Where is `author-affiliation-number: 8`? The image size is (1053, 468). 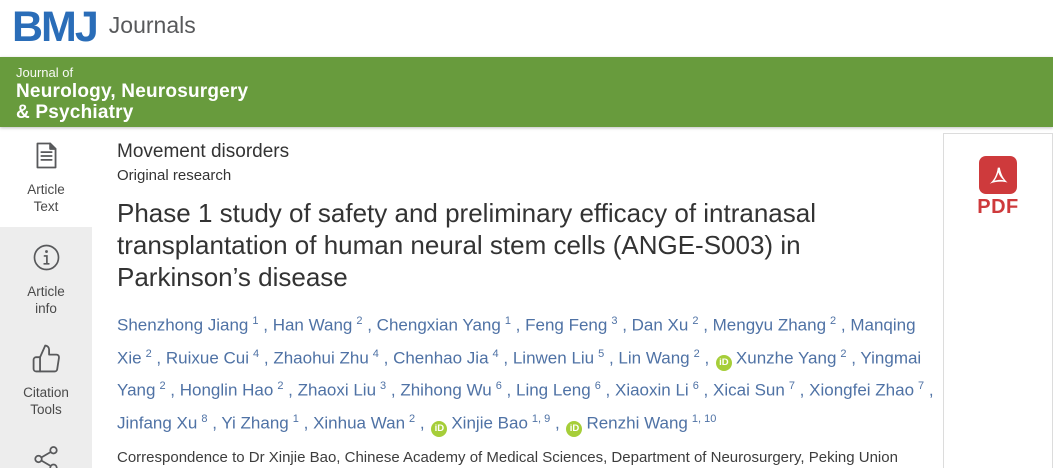
author-affiliation-number: 8 is located at coordinates (204, 418).